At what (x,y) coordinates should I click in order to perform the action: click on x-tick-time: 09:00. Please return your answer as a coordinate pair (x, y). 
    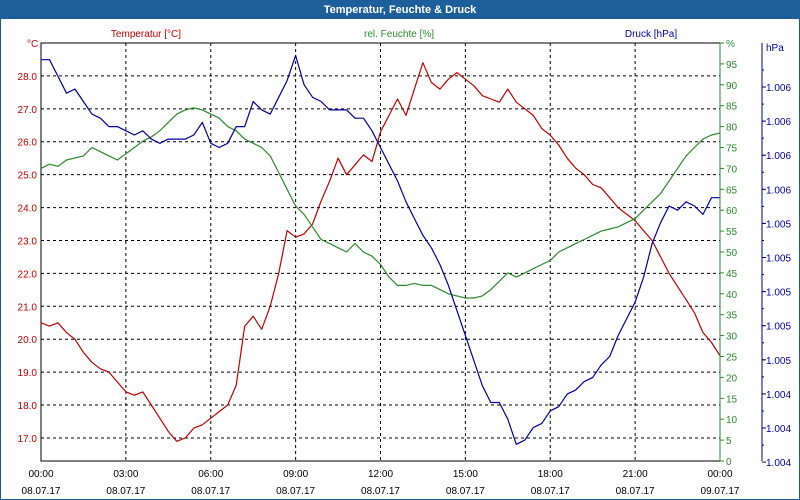
    Looking at the image, I should click on (295, 474).